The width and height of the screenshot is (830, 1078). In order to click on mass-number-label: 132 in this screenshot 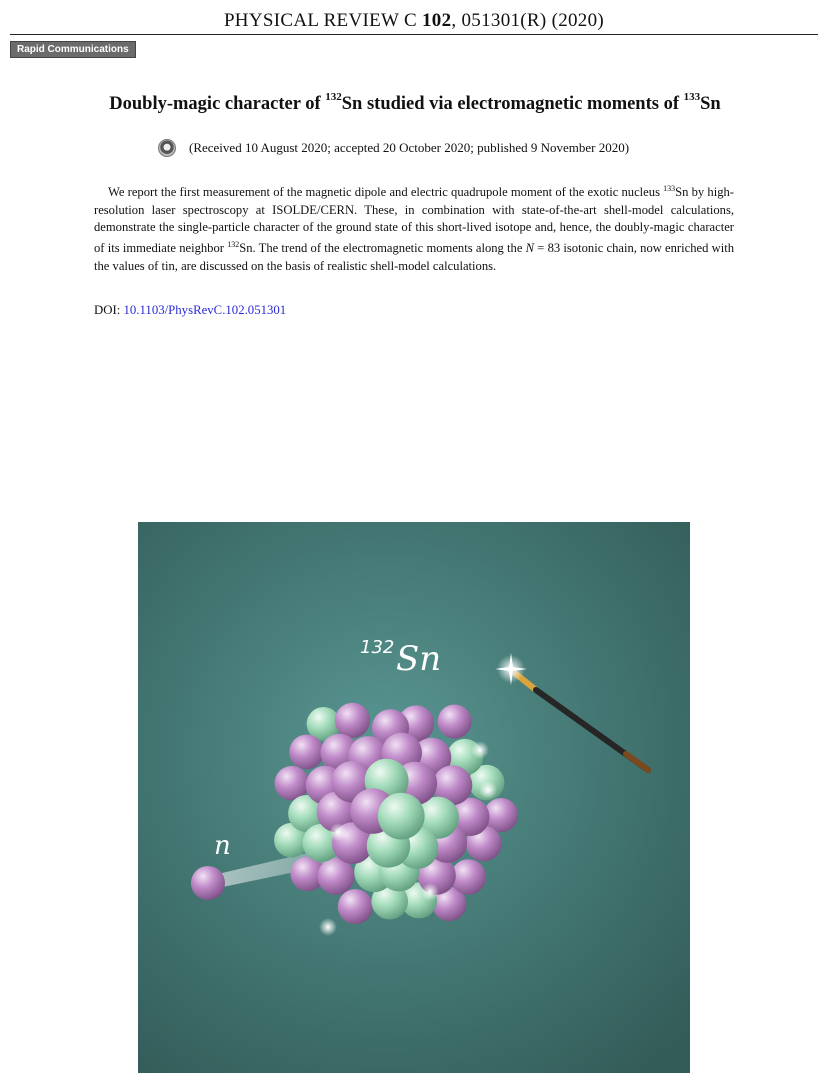, I will do `click(377, 647)`.